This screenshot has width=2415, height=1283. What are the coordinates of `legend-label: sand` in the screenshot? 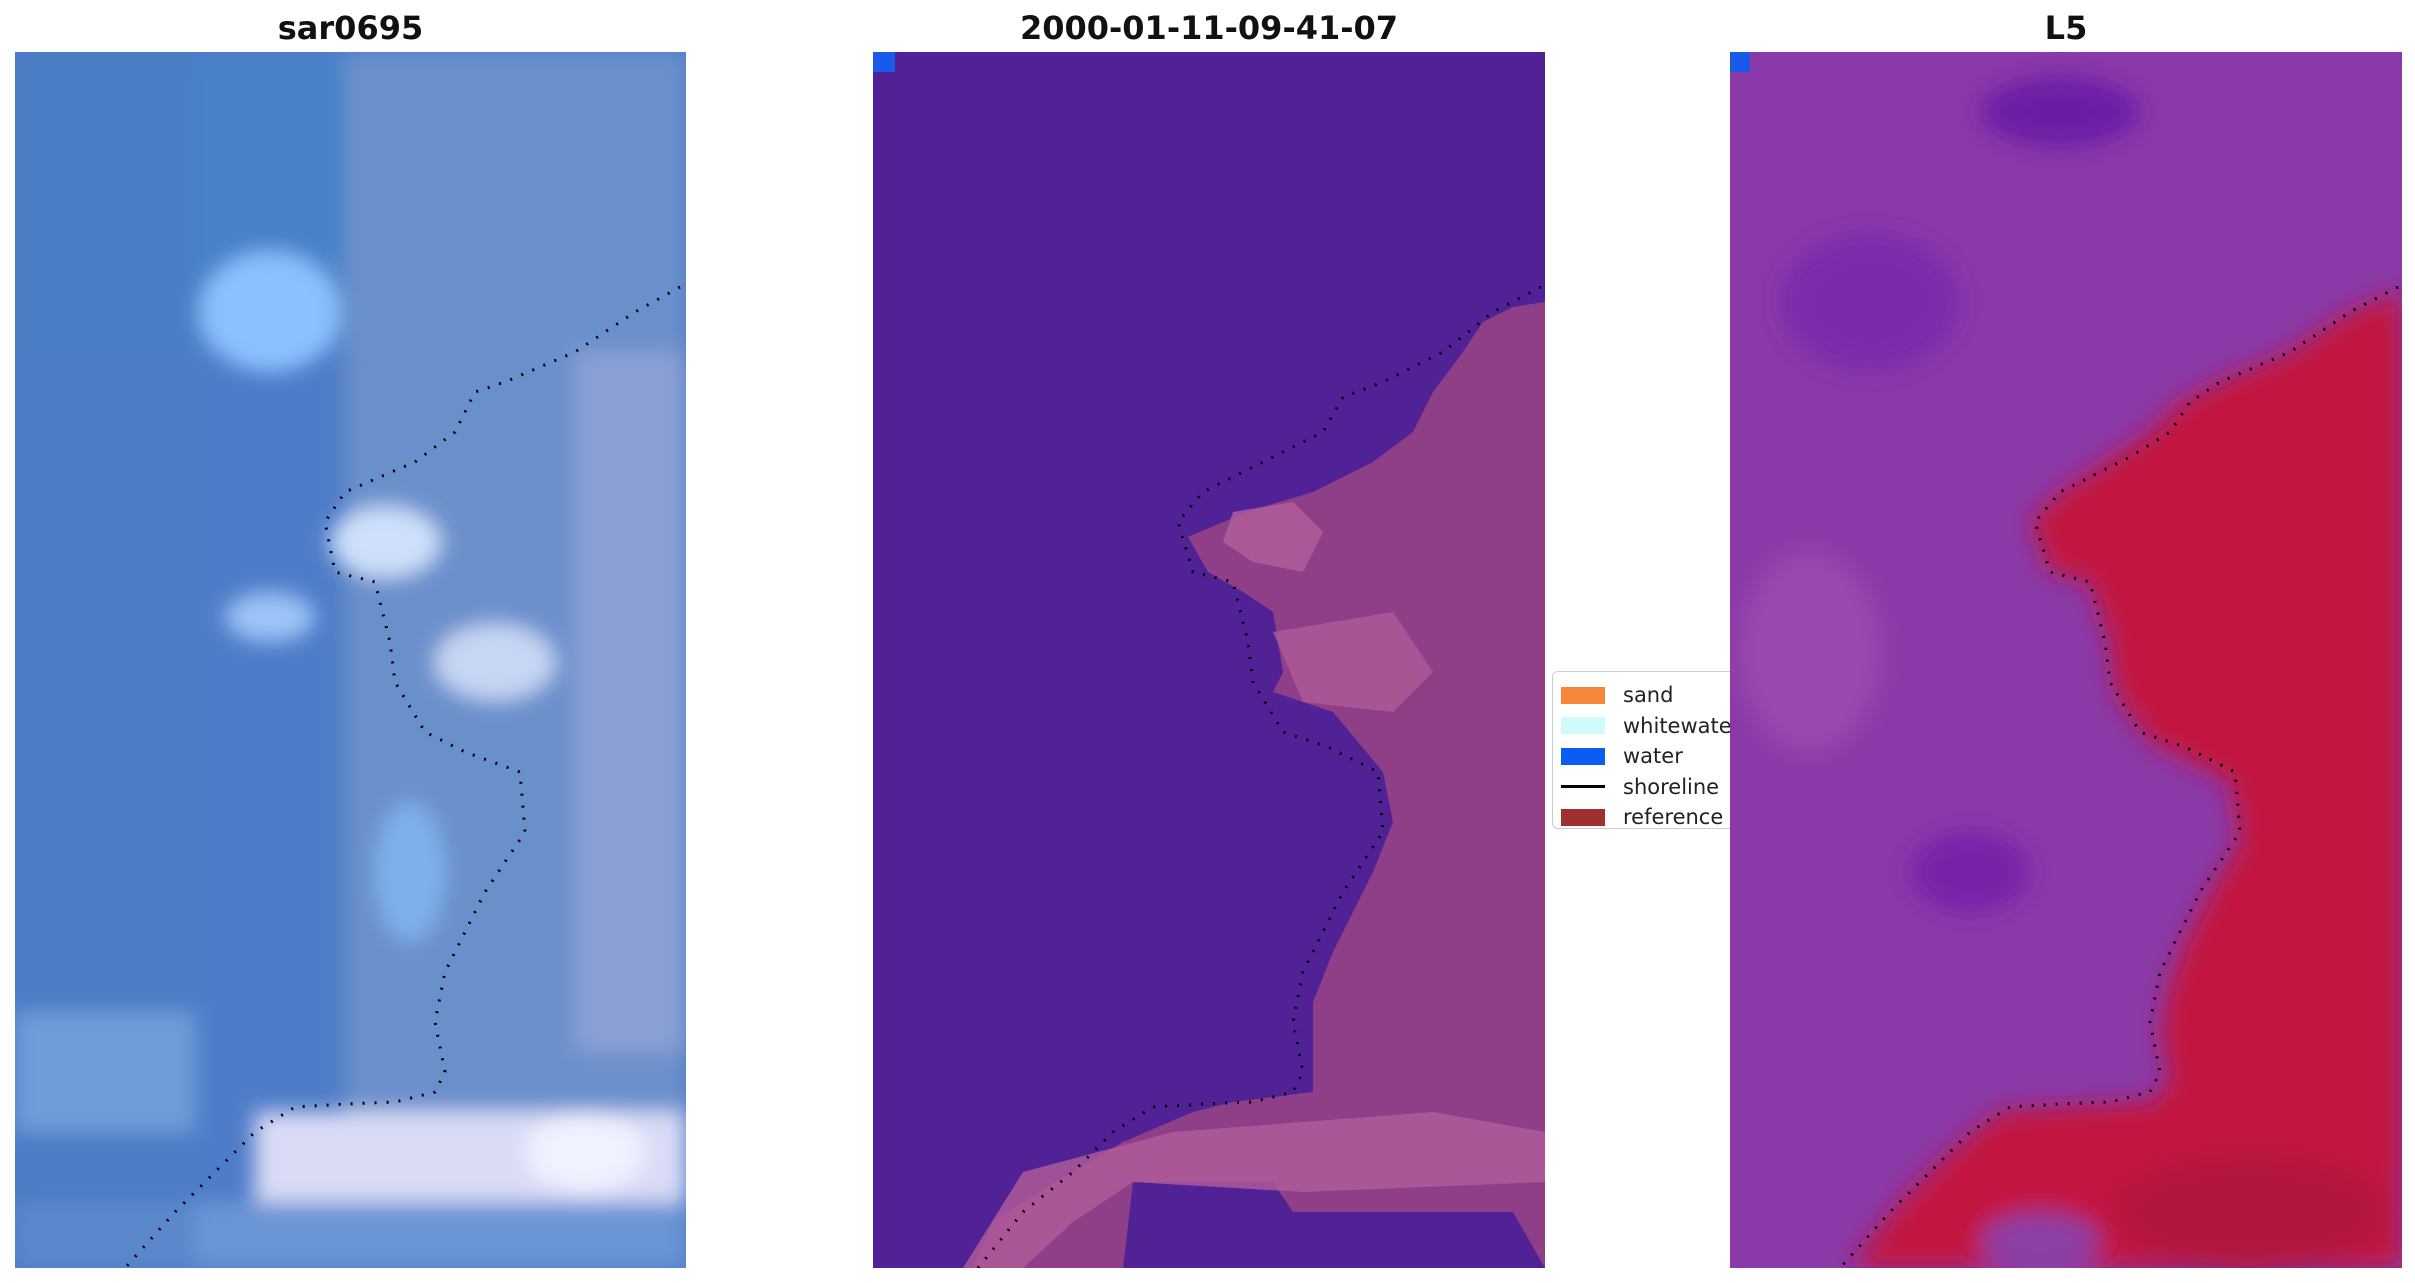 It's located at (1648, 695).